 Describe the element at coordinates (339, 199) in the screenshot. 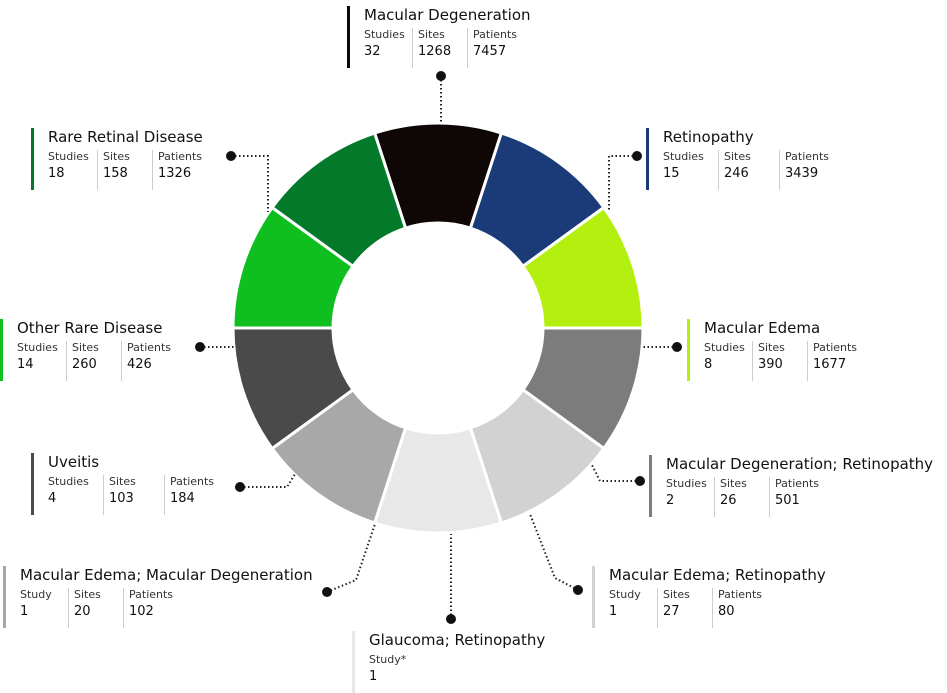

I see `donut-segment` at that location.